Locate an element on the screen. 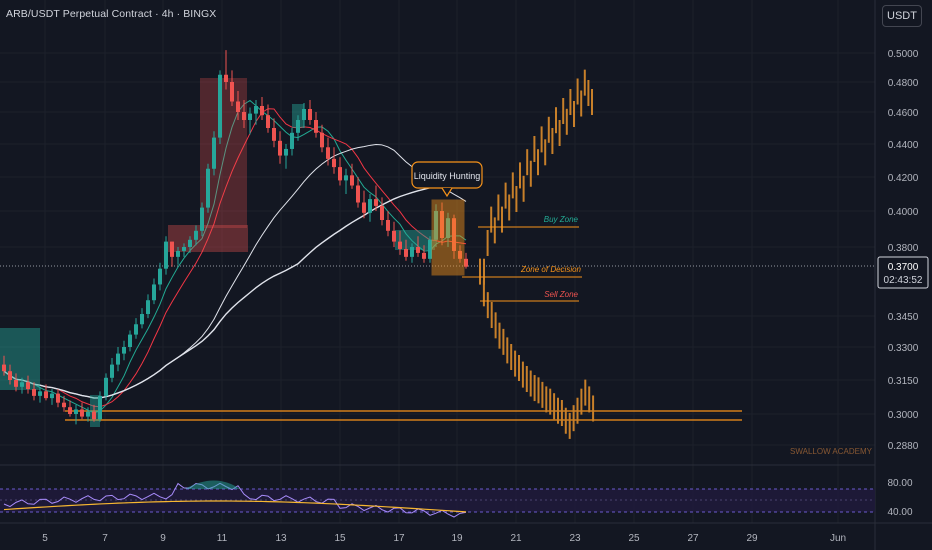  liquidity-box is located at coordinates (448, 237).